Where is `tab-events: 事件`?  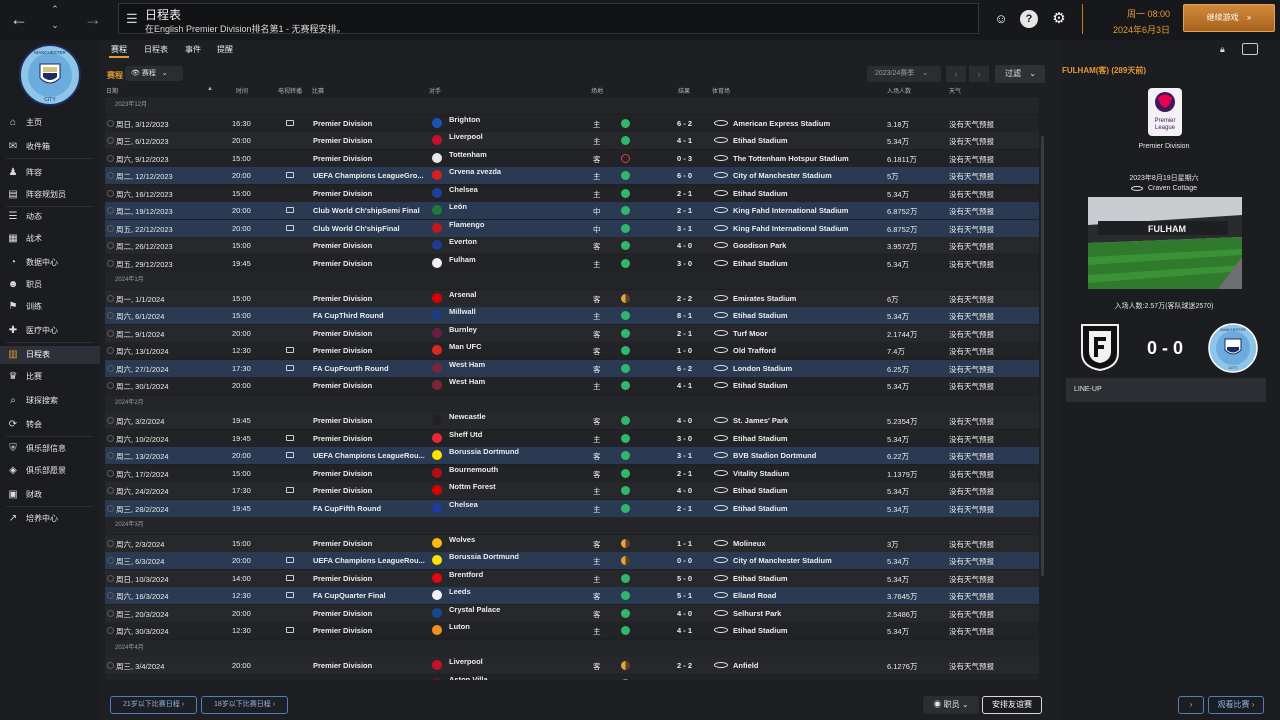 tab-events: 事件 is located at coordinates (193, 49).